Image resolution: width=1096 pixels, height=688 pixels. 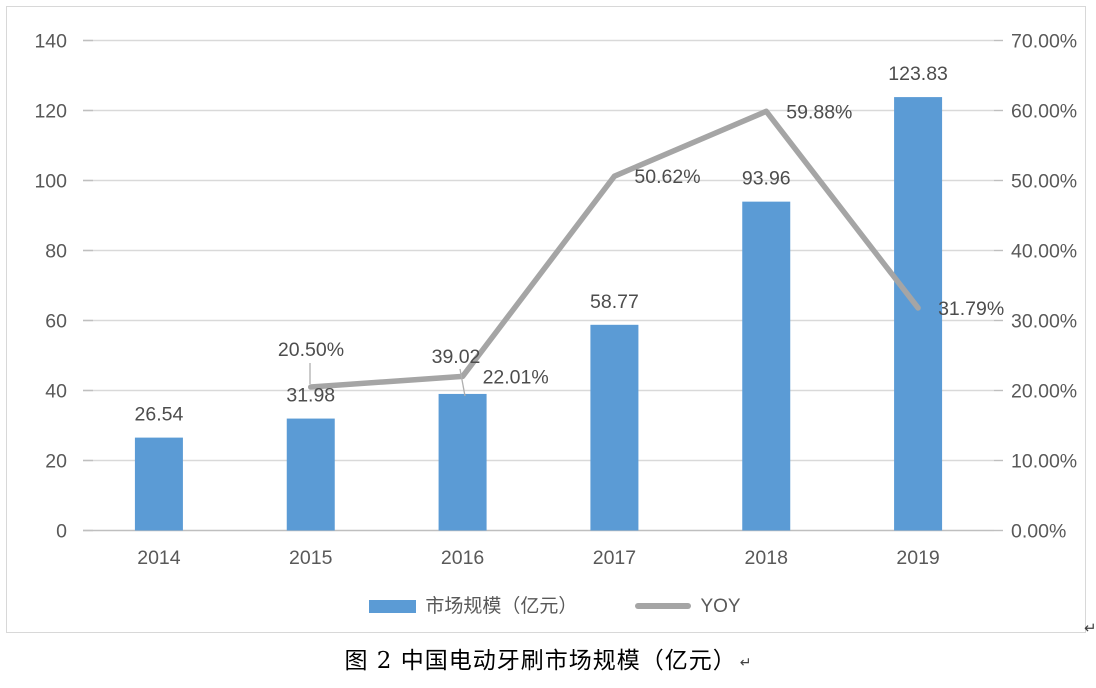 What do you see at coordinates (56, 252) in the screenshot?
I see `left-axis-label: 80` at bounding box center [56, 252].